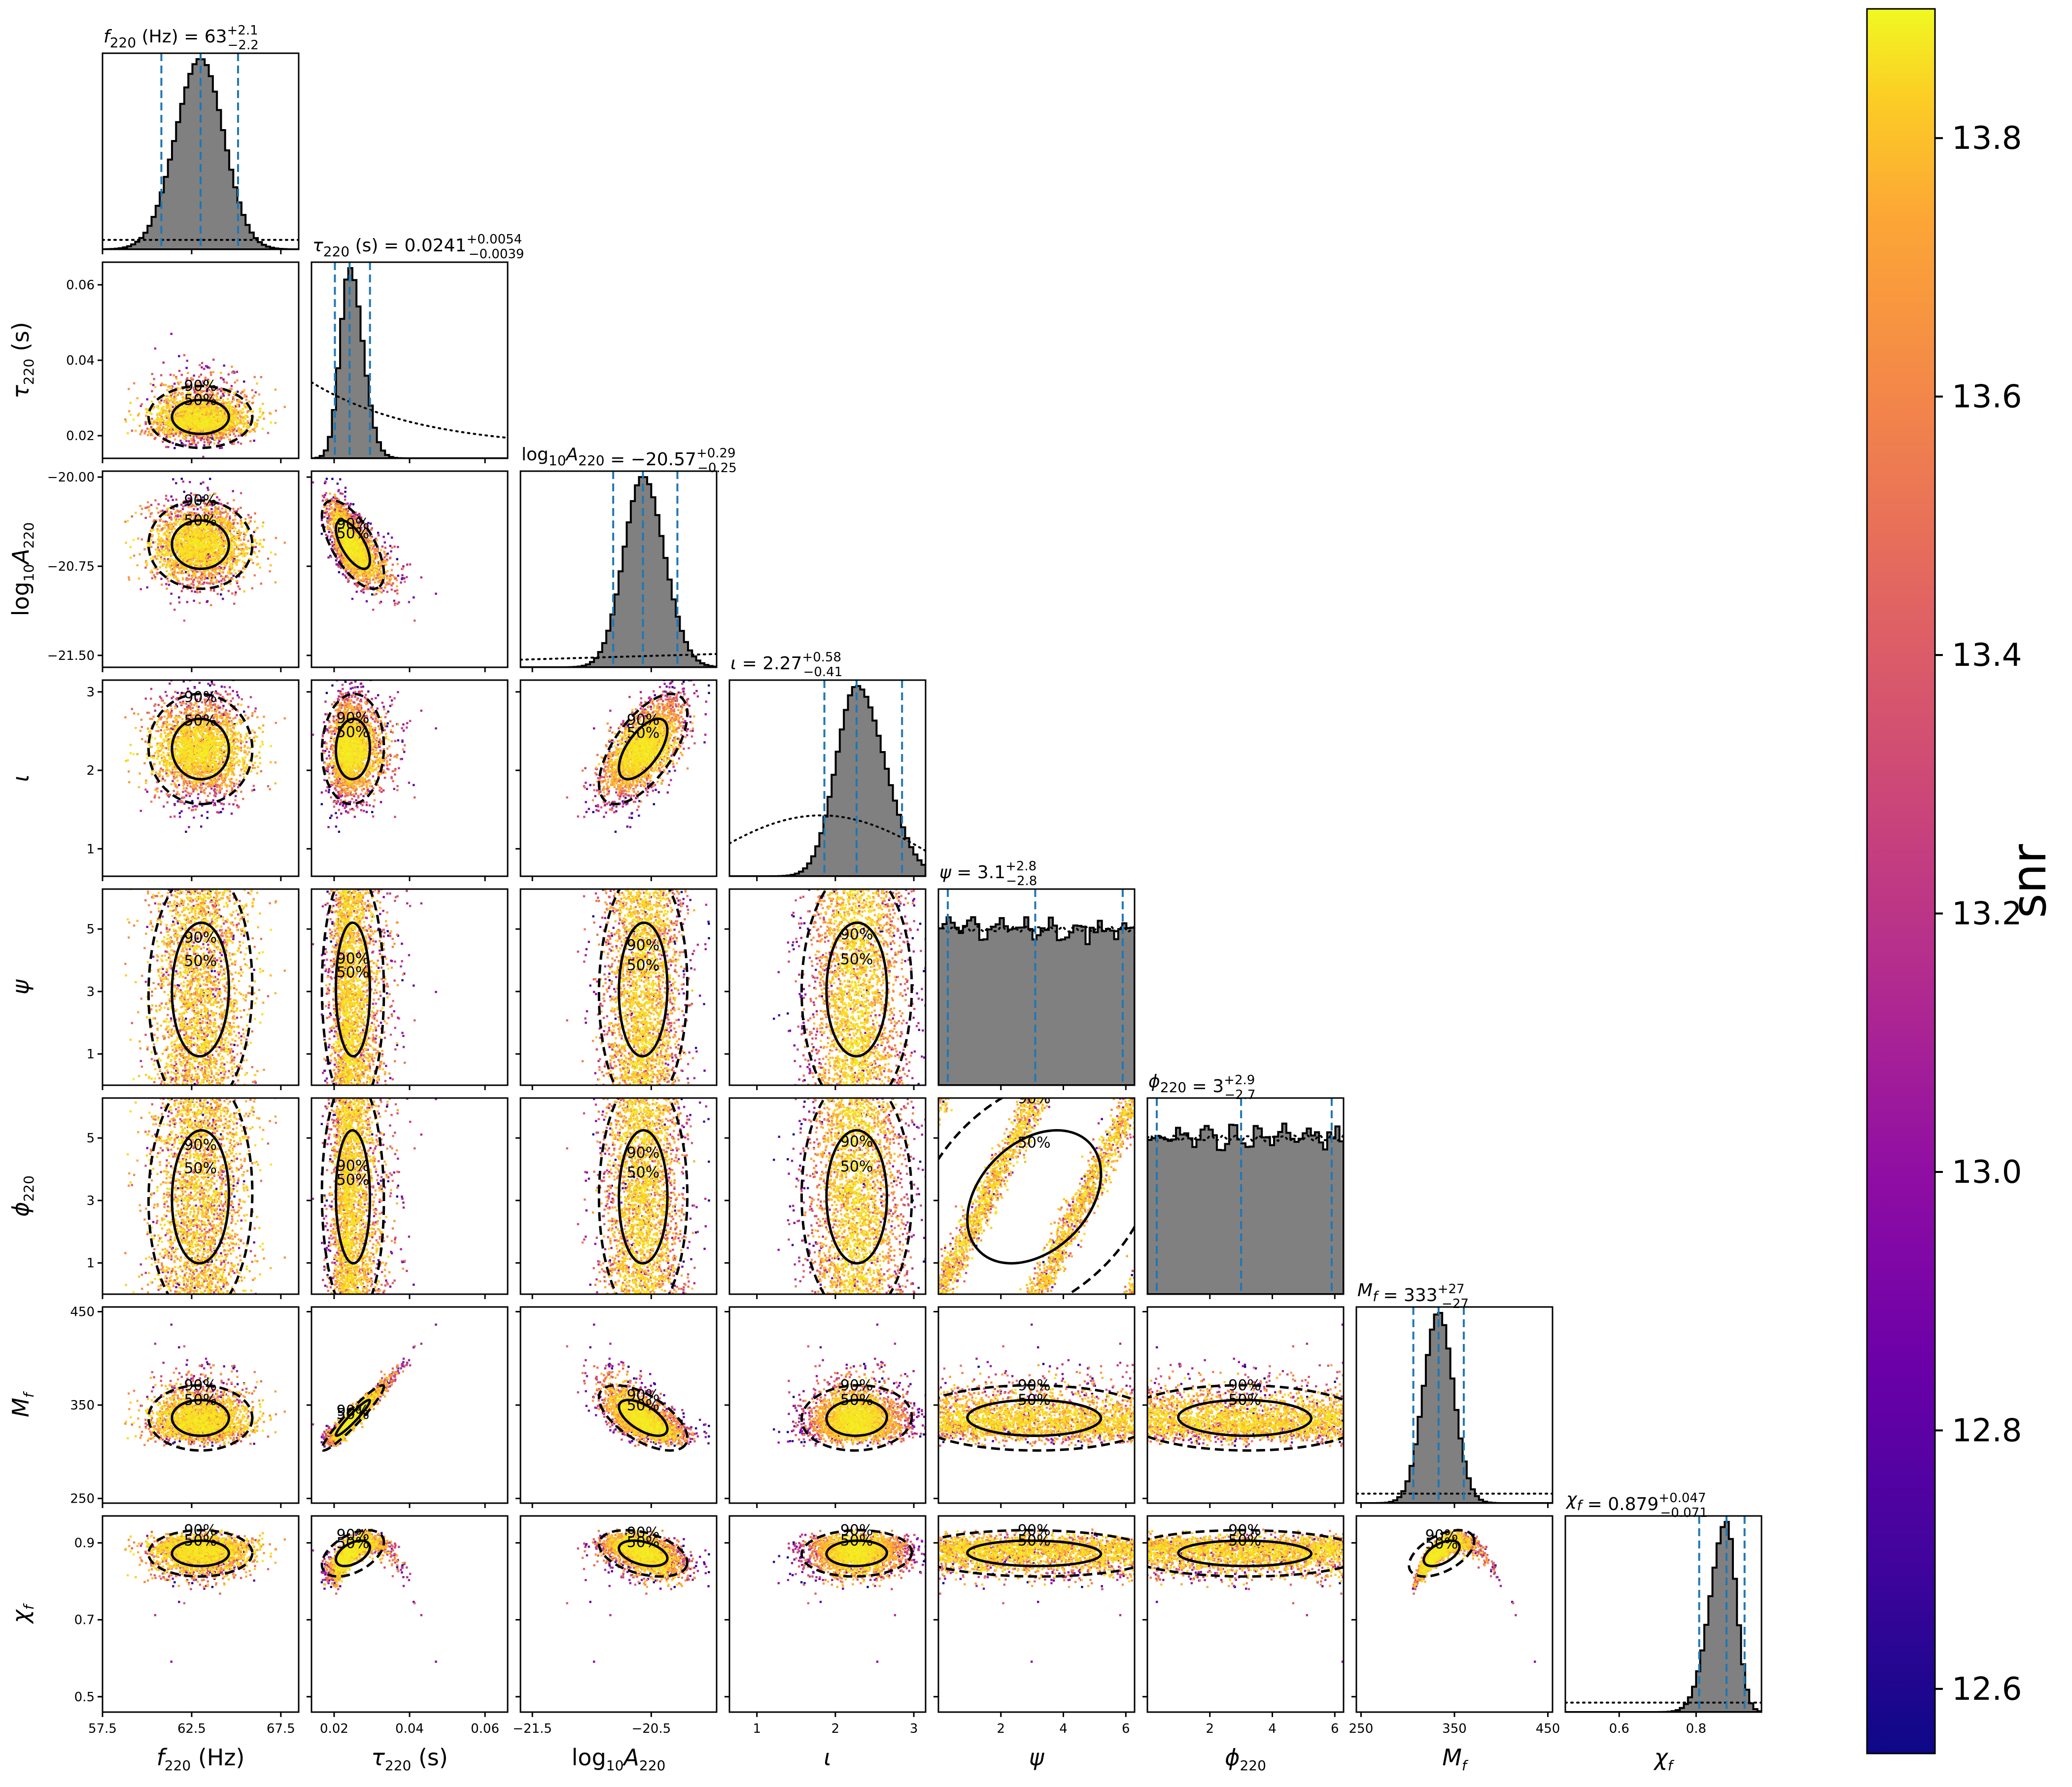 The image size is (2072, 1787). Describe the element at coordinates (81, 285) in the screenshot. I see `y-tick-label: 0.06` at that location.